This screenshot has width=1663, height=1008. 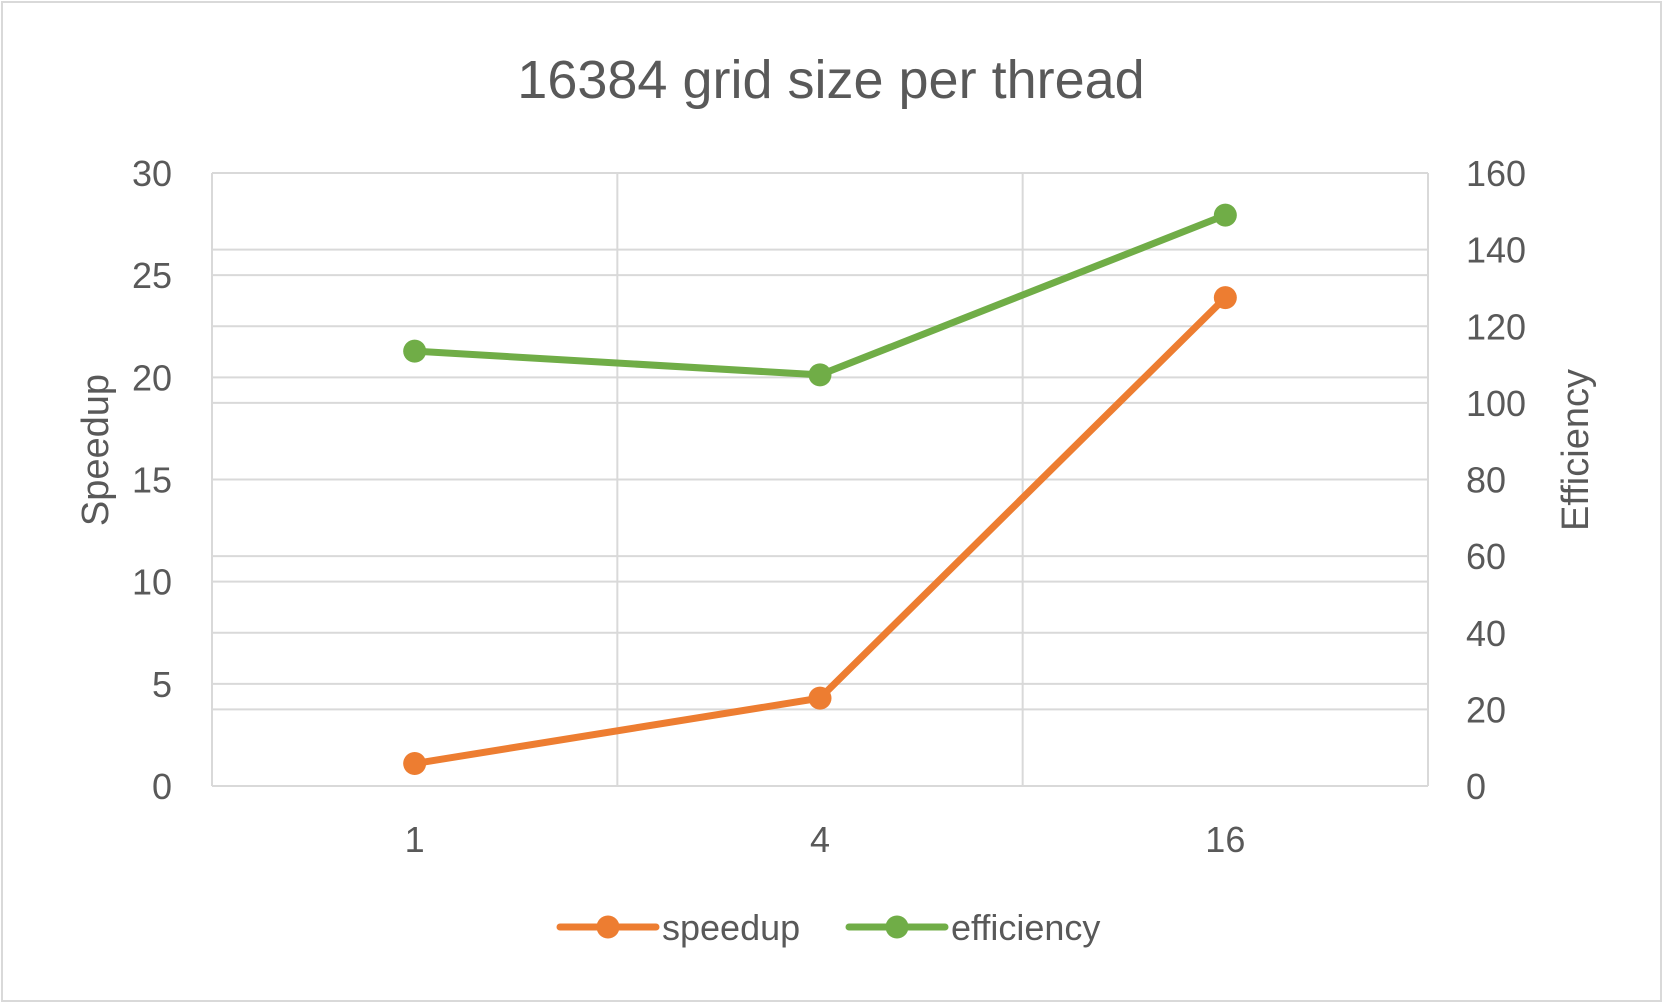 I want to click on y-tick-label: 30, so click(x=152, y=173).